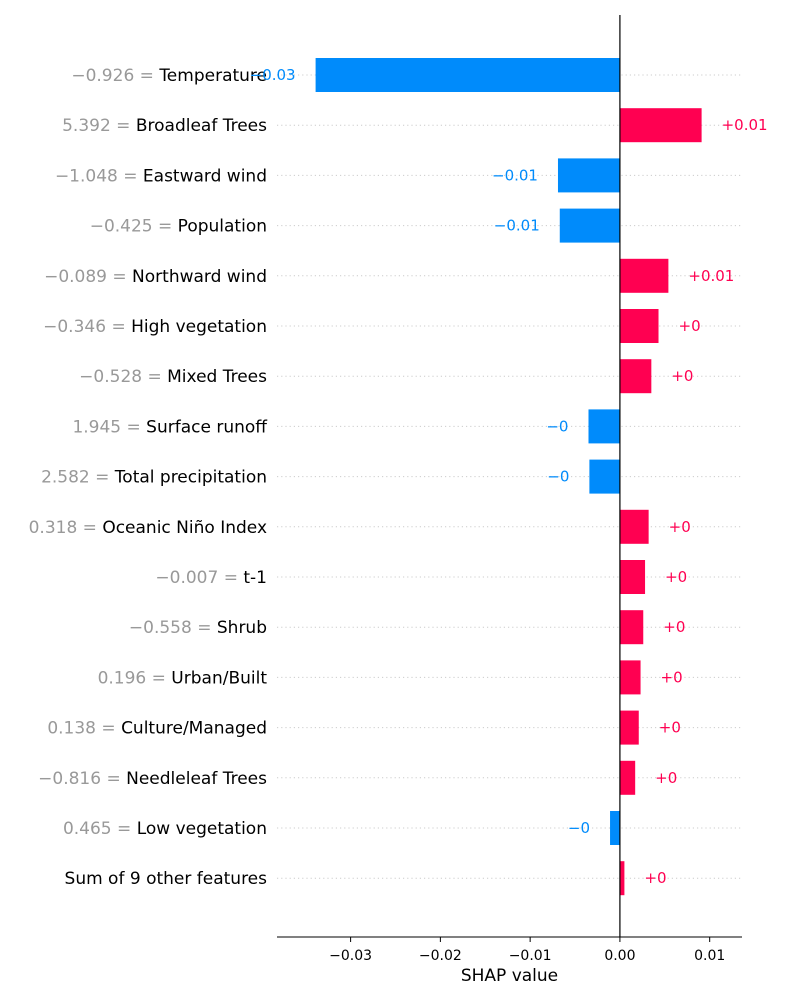 The width and height of the screenshot is (800, 1000). What do you see at coordinates (273, 75) in the screenshot?
I see `bar-value-label: −0.03` at bounding box center [273, 75].